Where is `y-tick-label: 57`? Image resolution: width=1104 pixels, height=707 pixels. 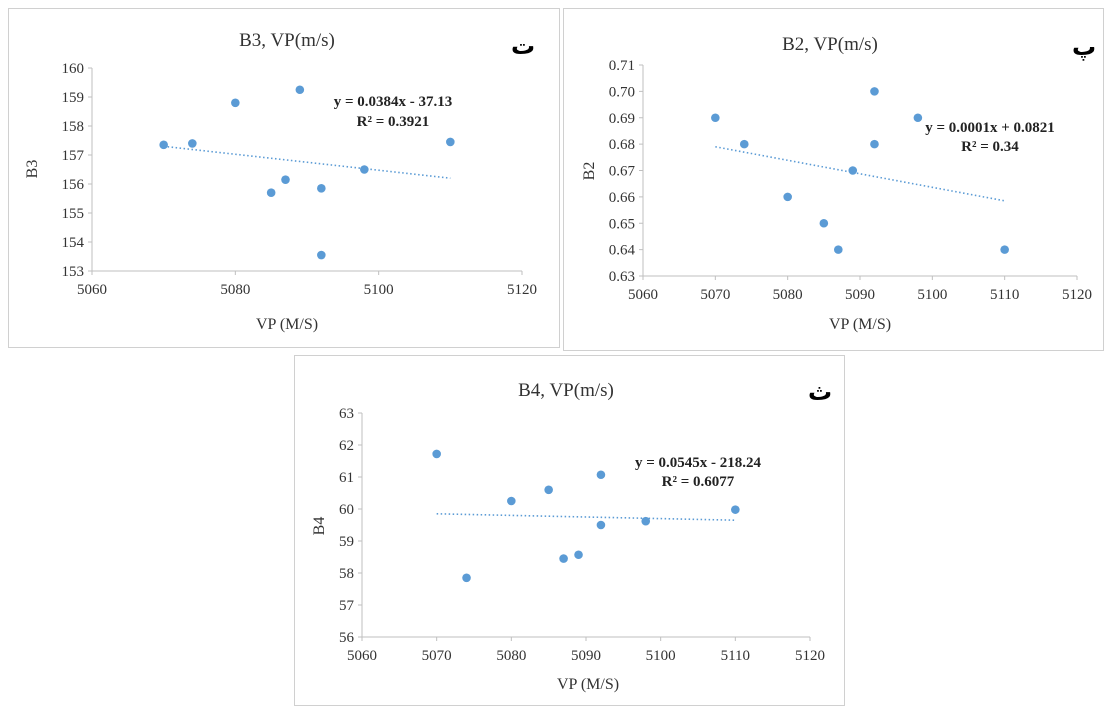 y-tick-label: 57 is located at coordinates (347, 606).